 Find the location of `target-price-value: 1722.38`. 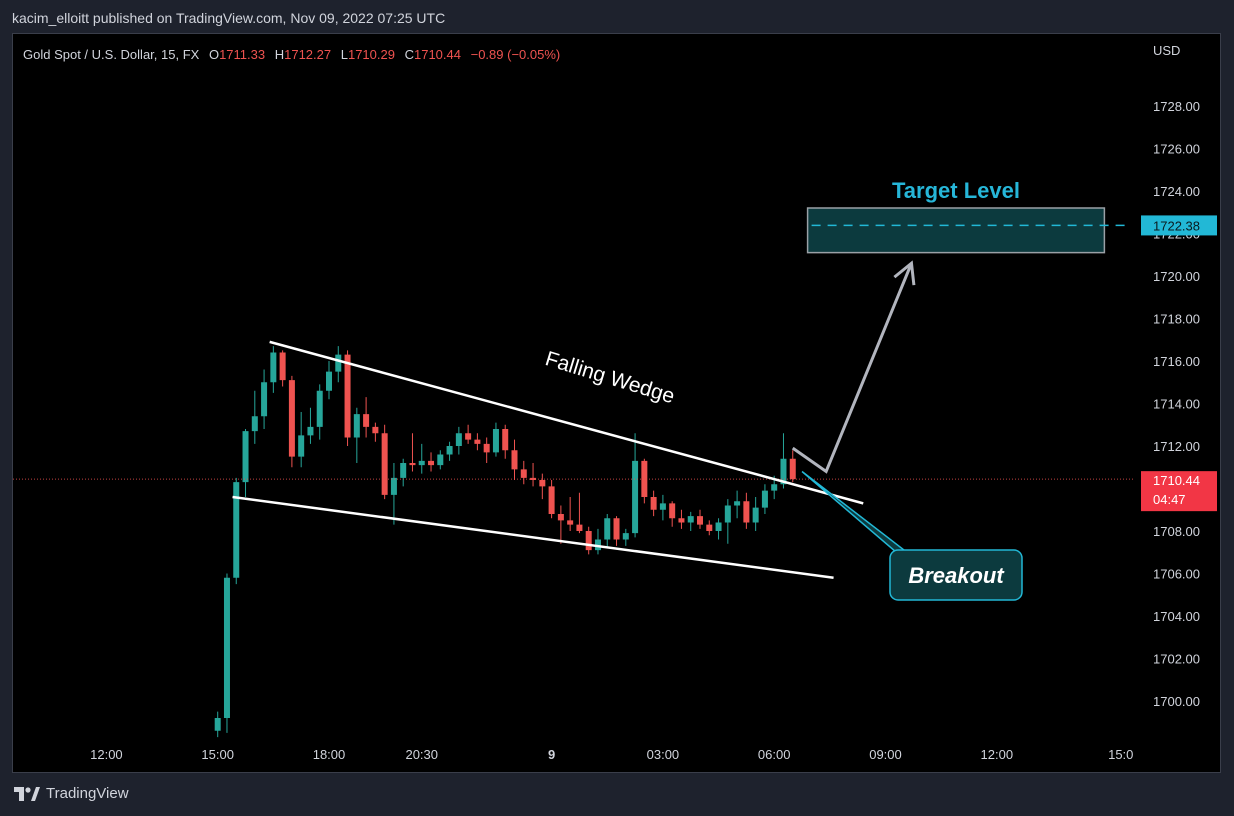

target-price-value: 1722.38 is located at coordinates (1176, 225).